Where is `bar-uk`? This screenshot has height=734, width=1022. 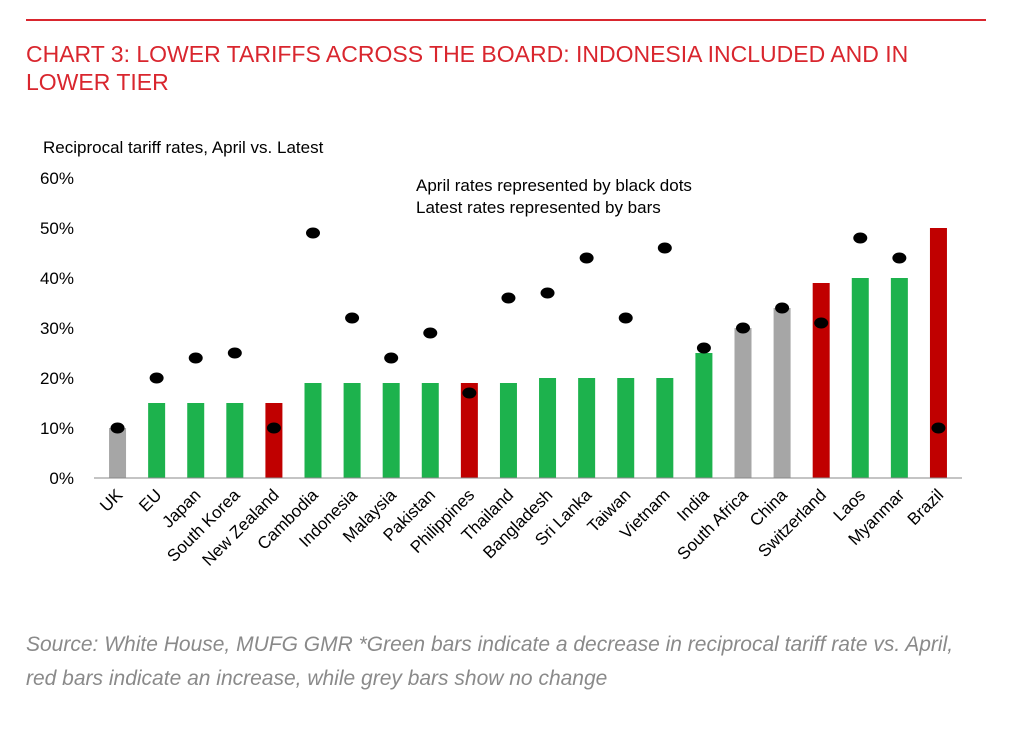 bar-uk is located at coordinates (118, 453).